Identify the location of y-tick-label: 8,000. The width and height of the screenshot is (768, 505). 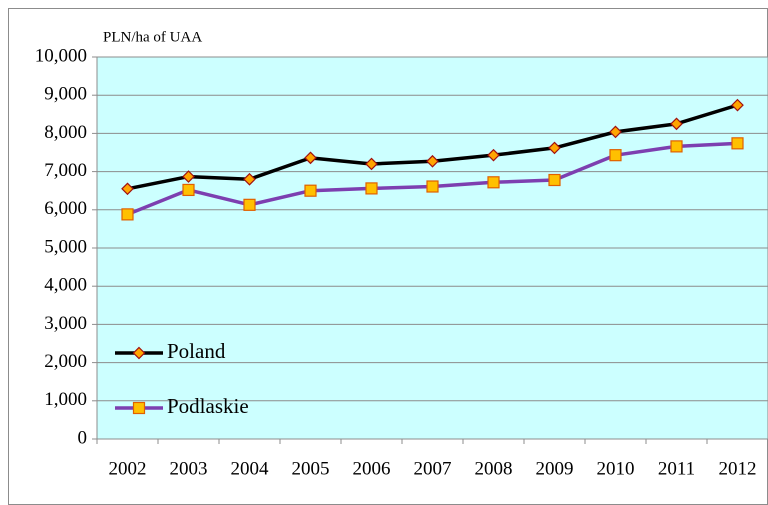
(65, 132).